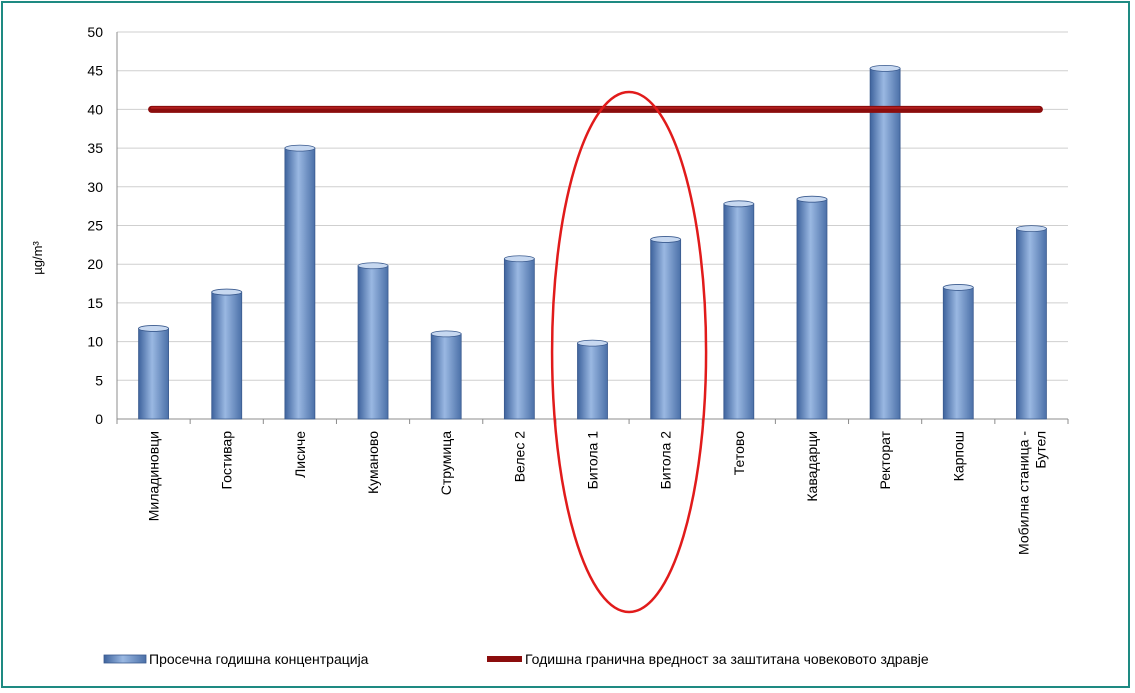  I want to click on legend-item-bar: Просечна годишна концентрација, so click(236, 659).